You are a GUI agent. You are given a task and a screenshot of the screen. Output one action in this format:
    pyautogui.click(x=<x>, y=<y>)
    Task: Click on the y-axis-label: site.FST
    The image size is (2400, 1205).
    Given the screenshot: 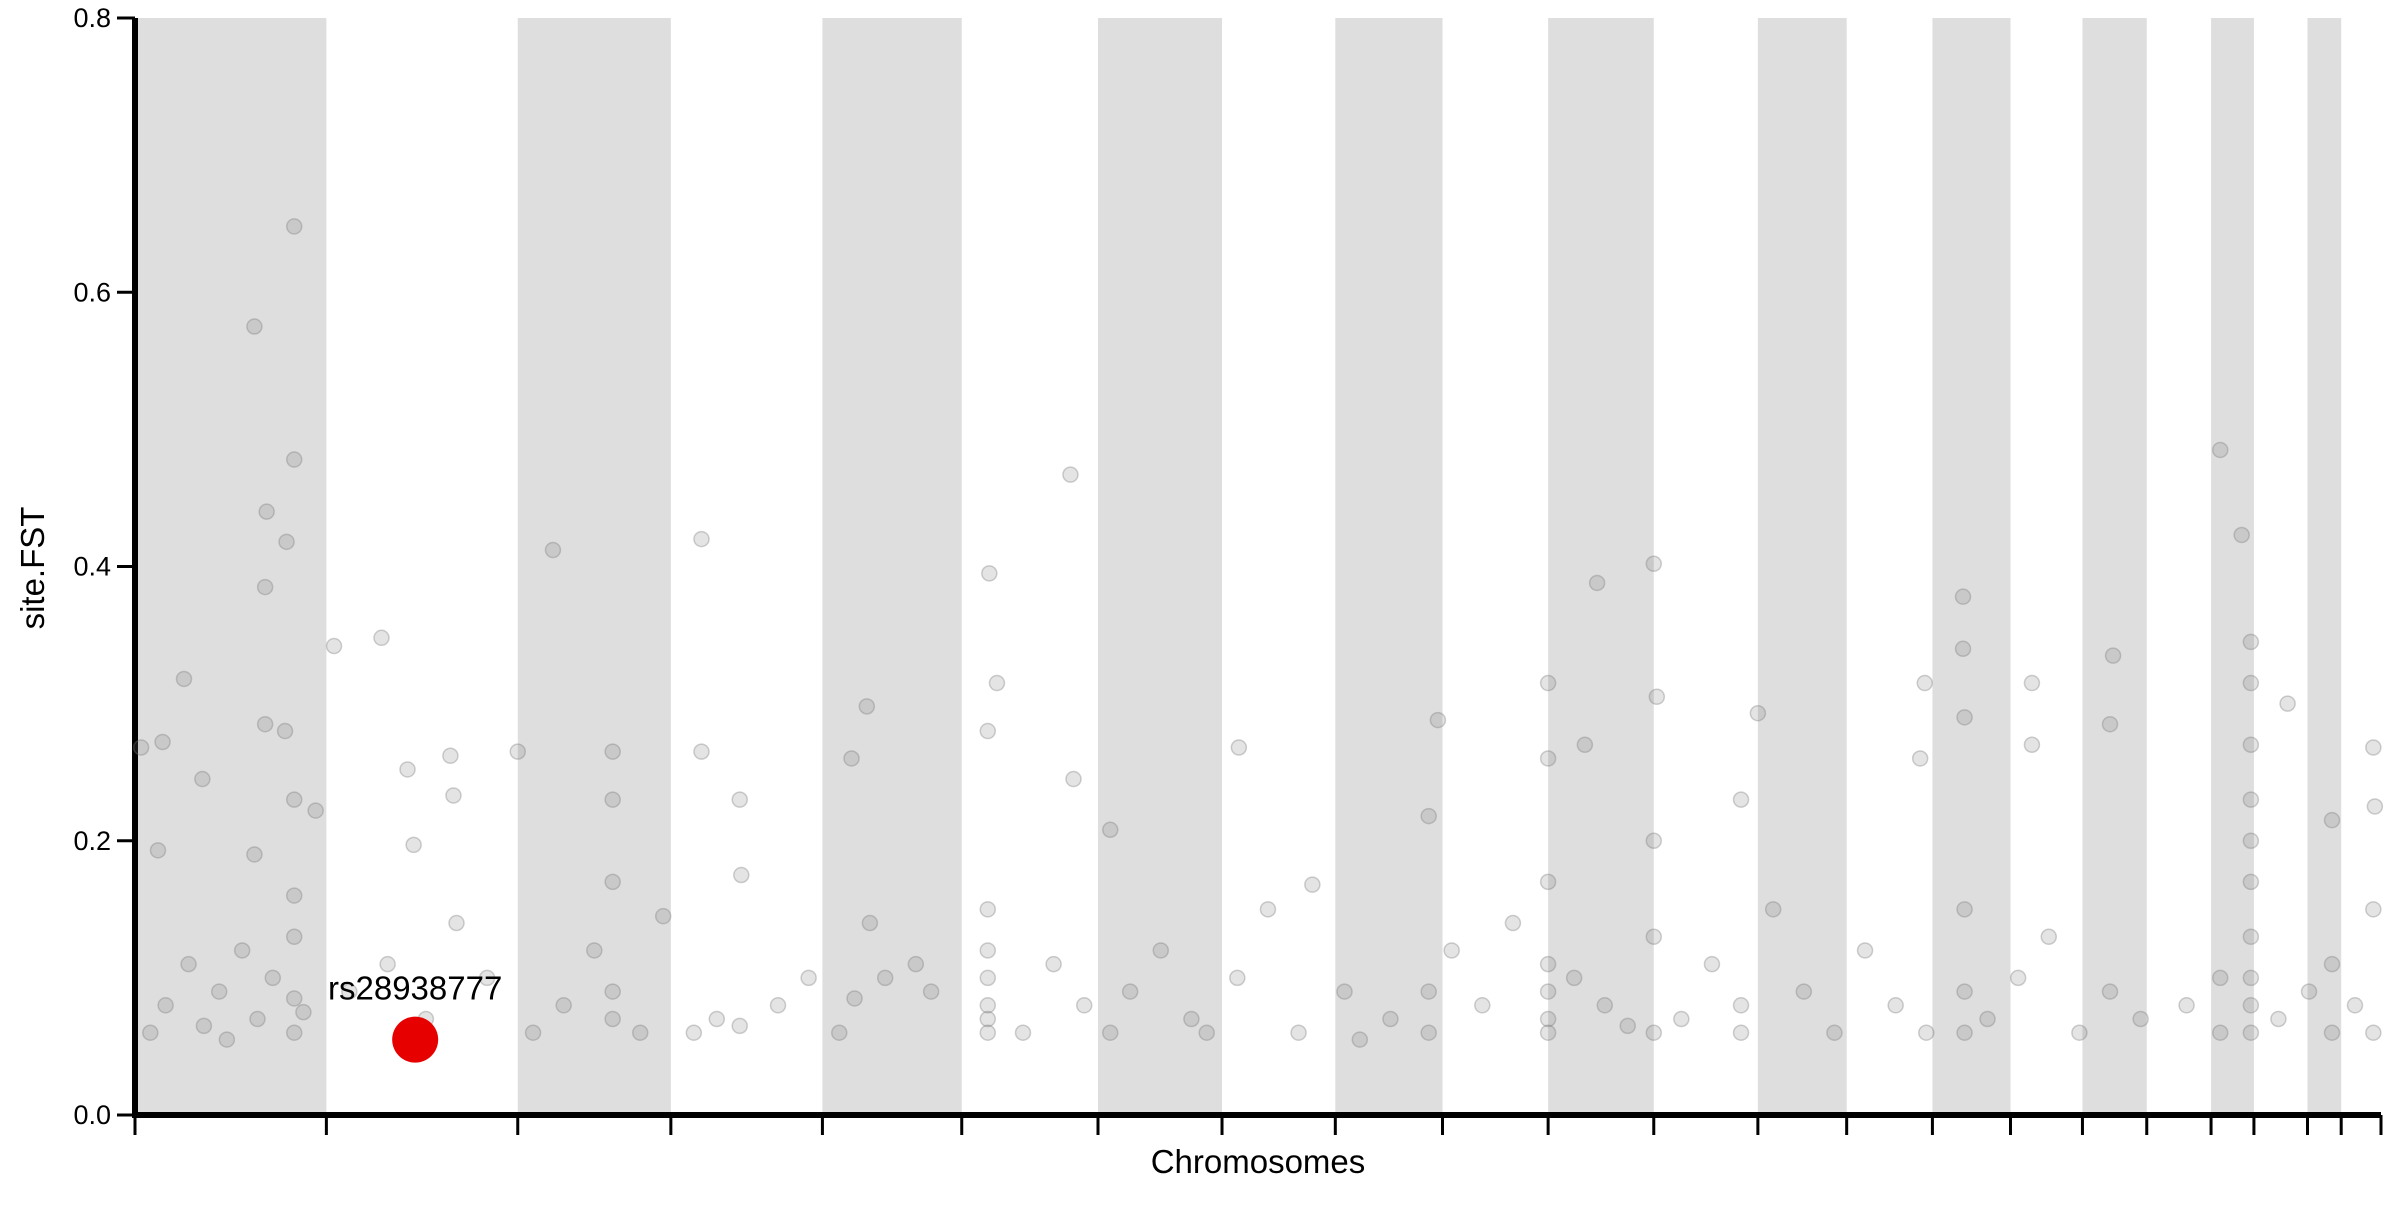 What is the action you would take?
    pyautogui.click(x=32, y=568)
    